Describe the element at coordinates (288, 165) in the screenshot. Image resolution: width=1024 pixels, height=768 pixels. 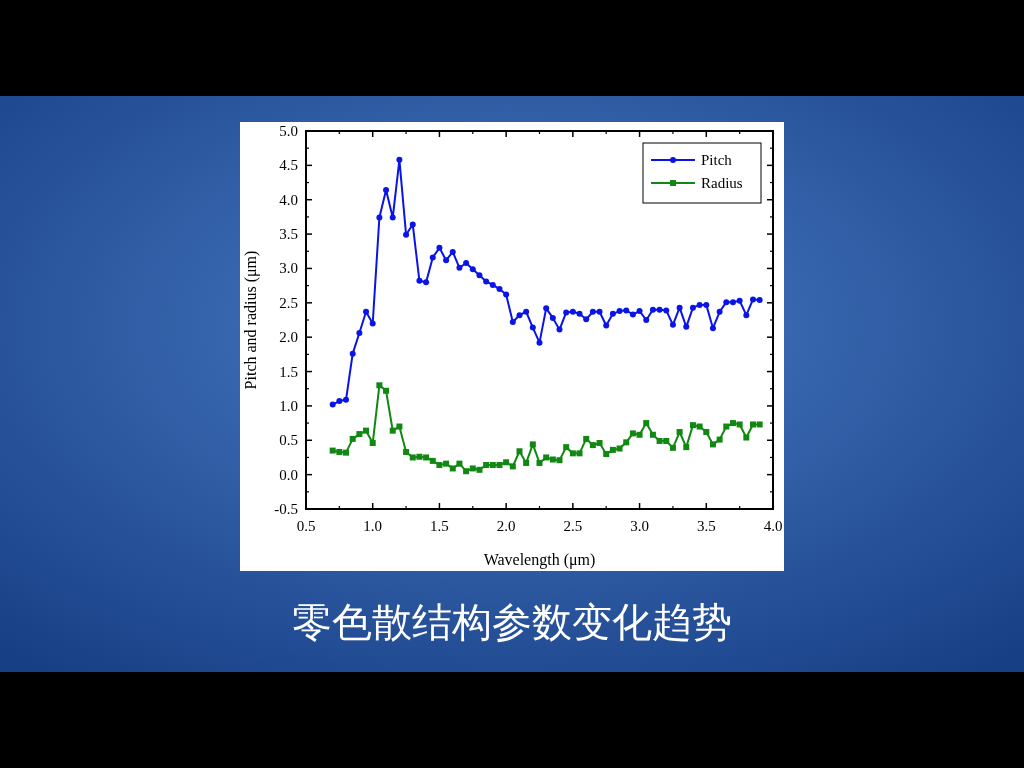
I see `y-tick-label: 4.5` at that location.